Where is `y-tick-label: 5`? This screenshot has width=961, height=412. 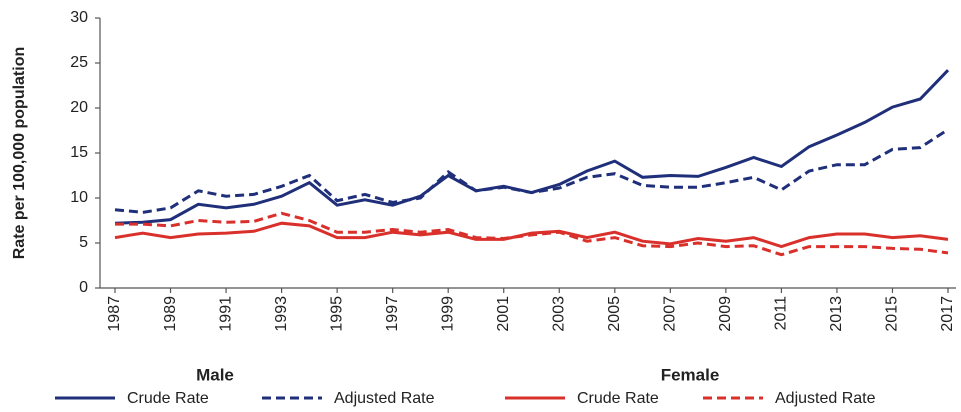 y-tick-label: 5 is located at coordinates (83, 242).